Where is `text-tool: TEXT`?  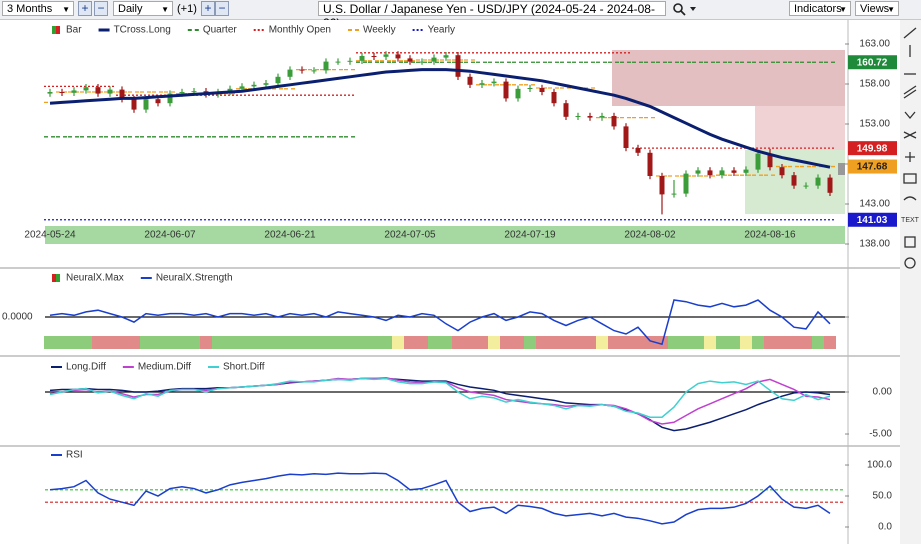
text-tool: TEXT is located at coordinates (910, 220).